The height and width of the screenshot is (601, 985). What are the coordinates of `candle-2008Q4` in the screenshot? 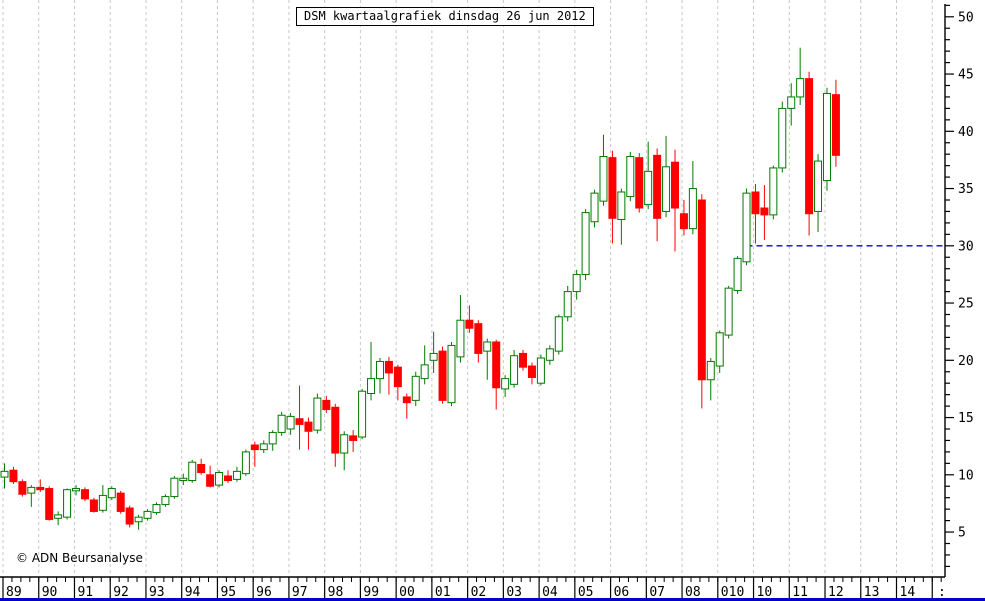 It's located at (710, 379).